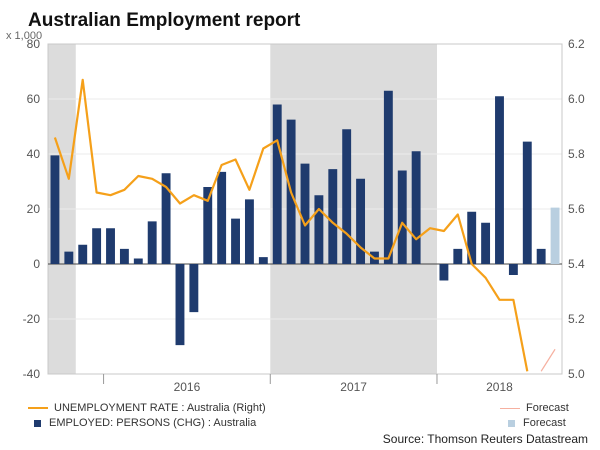  I want to click on bar-Apr-2018, so click(486, 243).